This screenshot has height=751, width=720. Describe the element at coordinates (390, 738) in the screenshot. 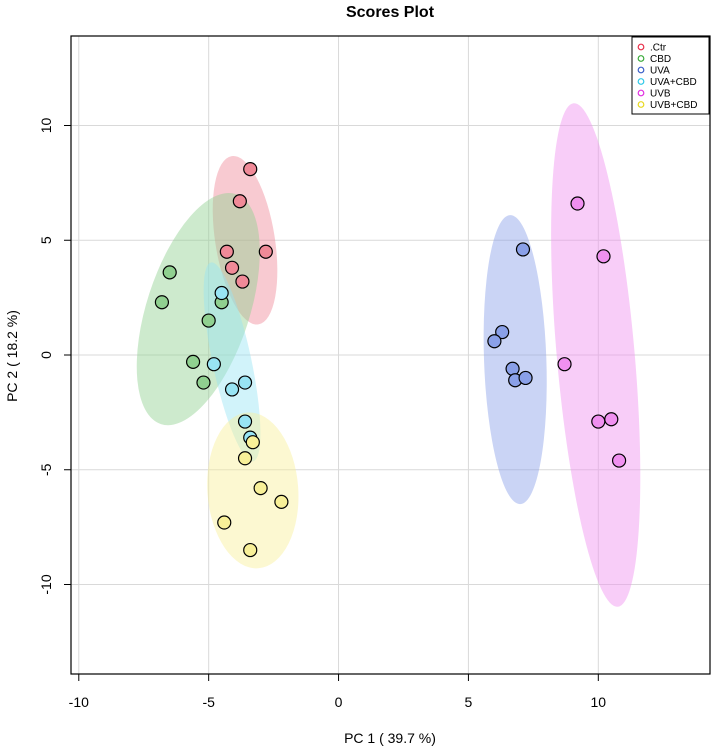

I see `x-axis-label: PC 1 ( 39.7 %)` at that location.